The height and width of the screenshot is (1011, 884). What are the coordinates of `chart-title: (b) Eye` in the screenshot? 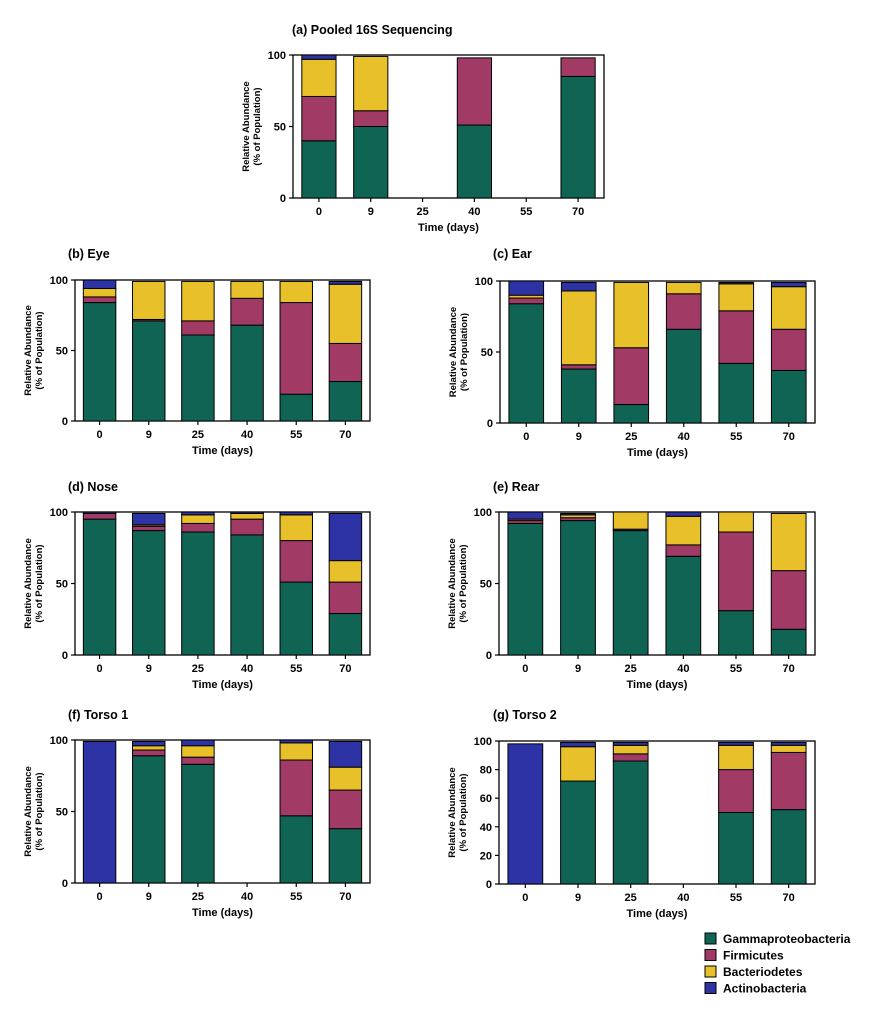 It's located at (89, 254).